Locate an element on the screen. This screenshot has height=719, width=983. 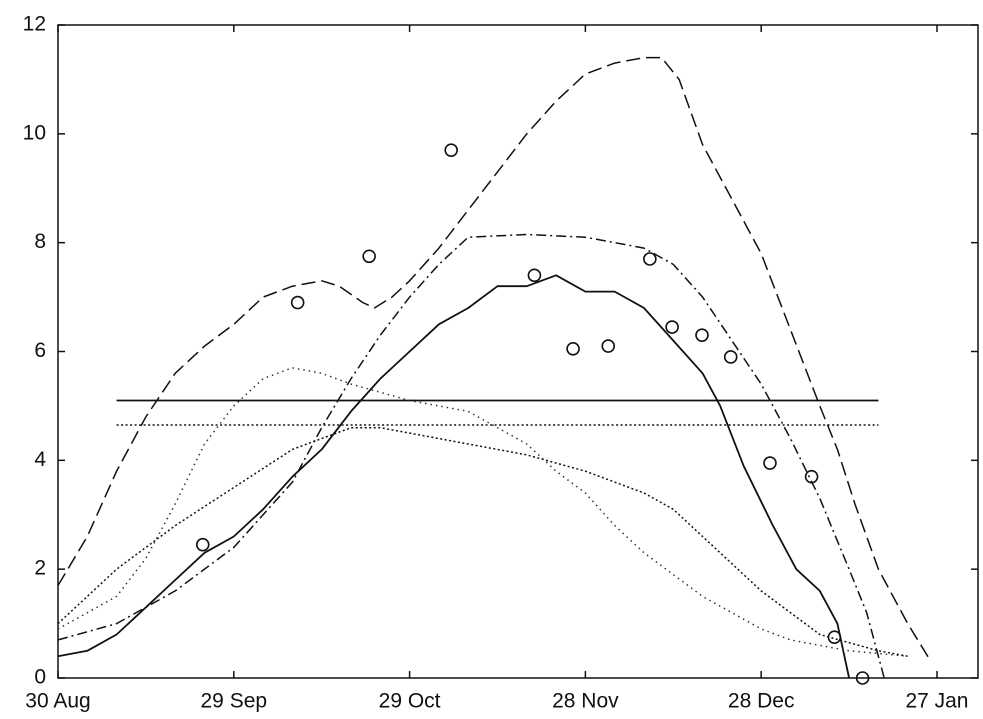
x-tick-label: 30 Aug is located at coordinates (57, 701).